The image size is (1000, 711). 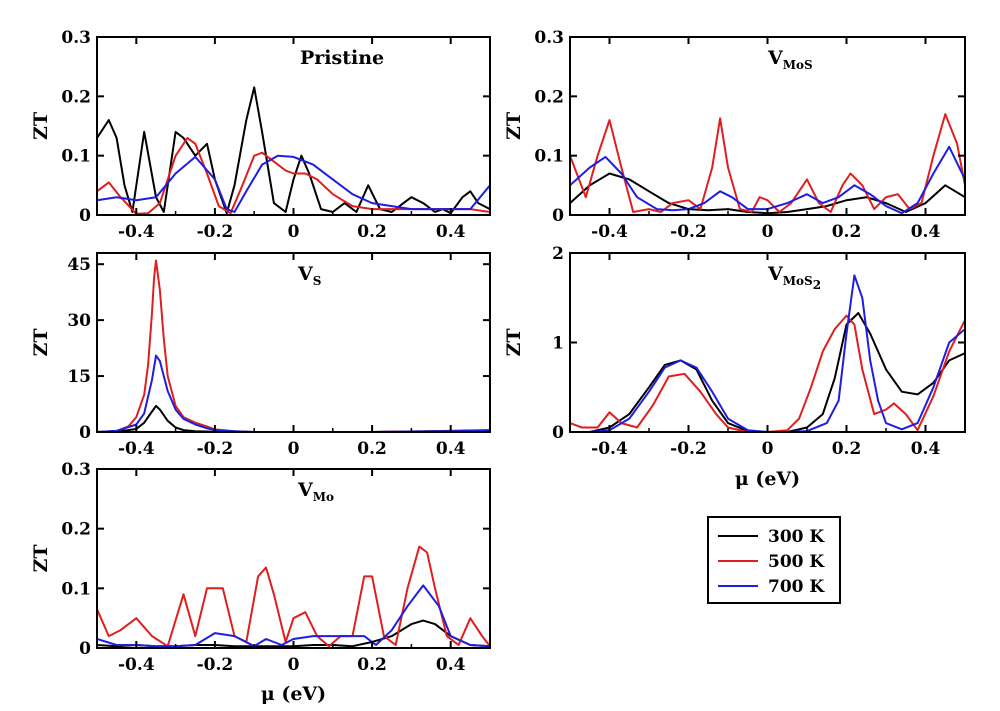 What do you see at coordinates (514, 126) in the screenshot?
I see `ylabel-vmos: ZT` at bounding box center [514, 126].